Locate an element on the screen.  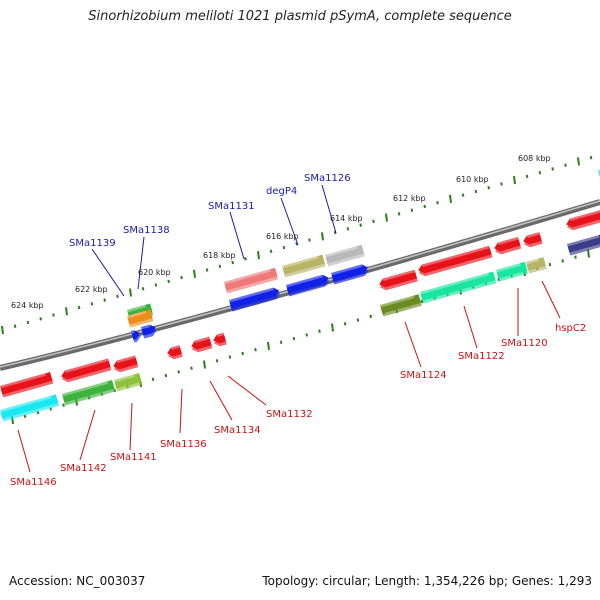
gene-bot-13-body is located at coordinates (536, 264).